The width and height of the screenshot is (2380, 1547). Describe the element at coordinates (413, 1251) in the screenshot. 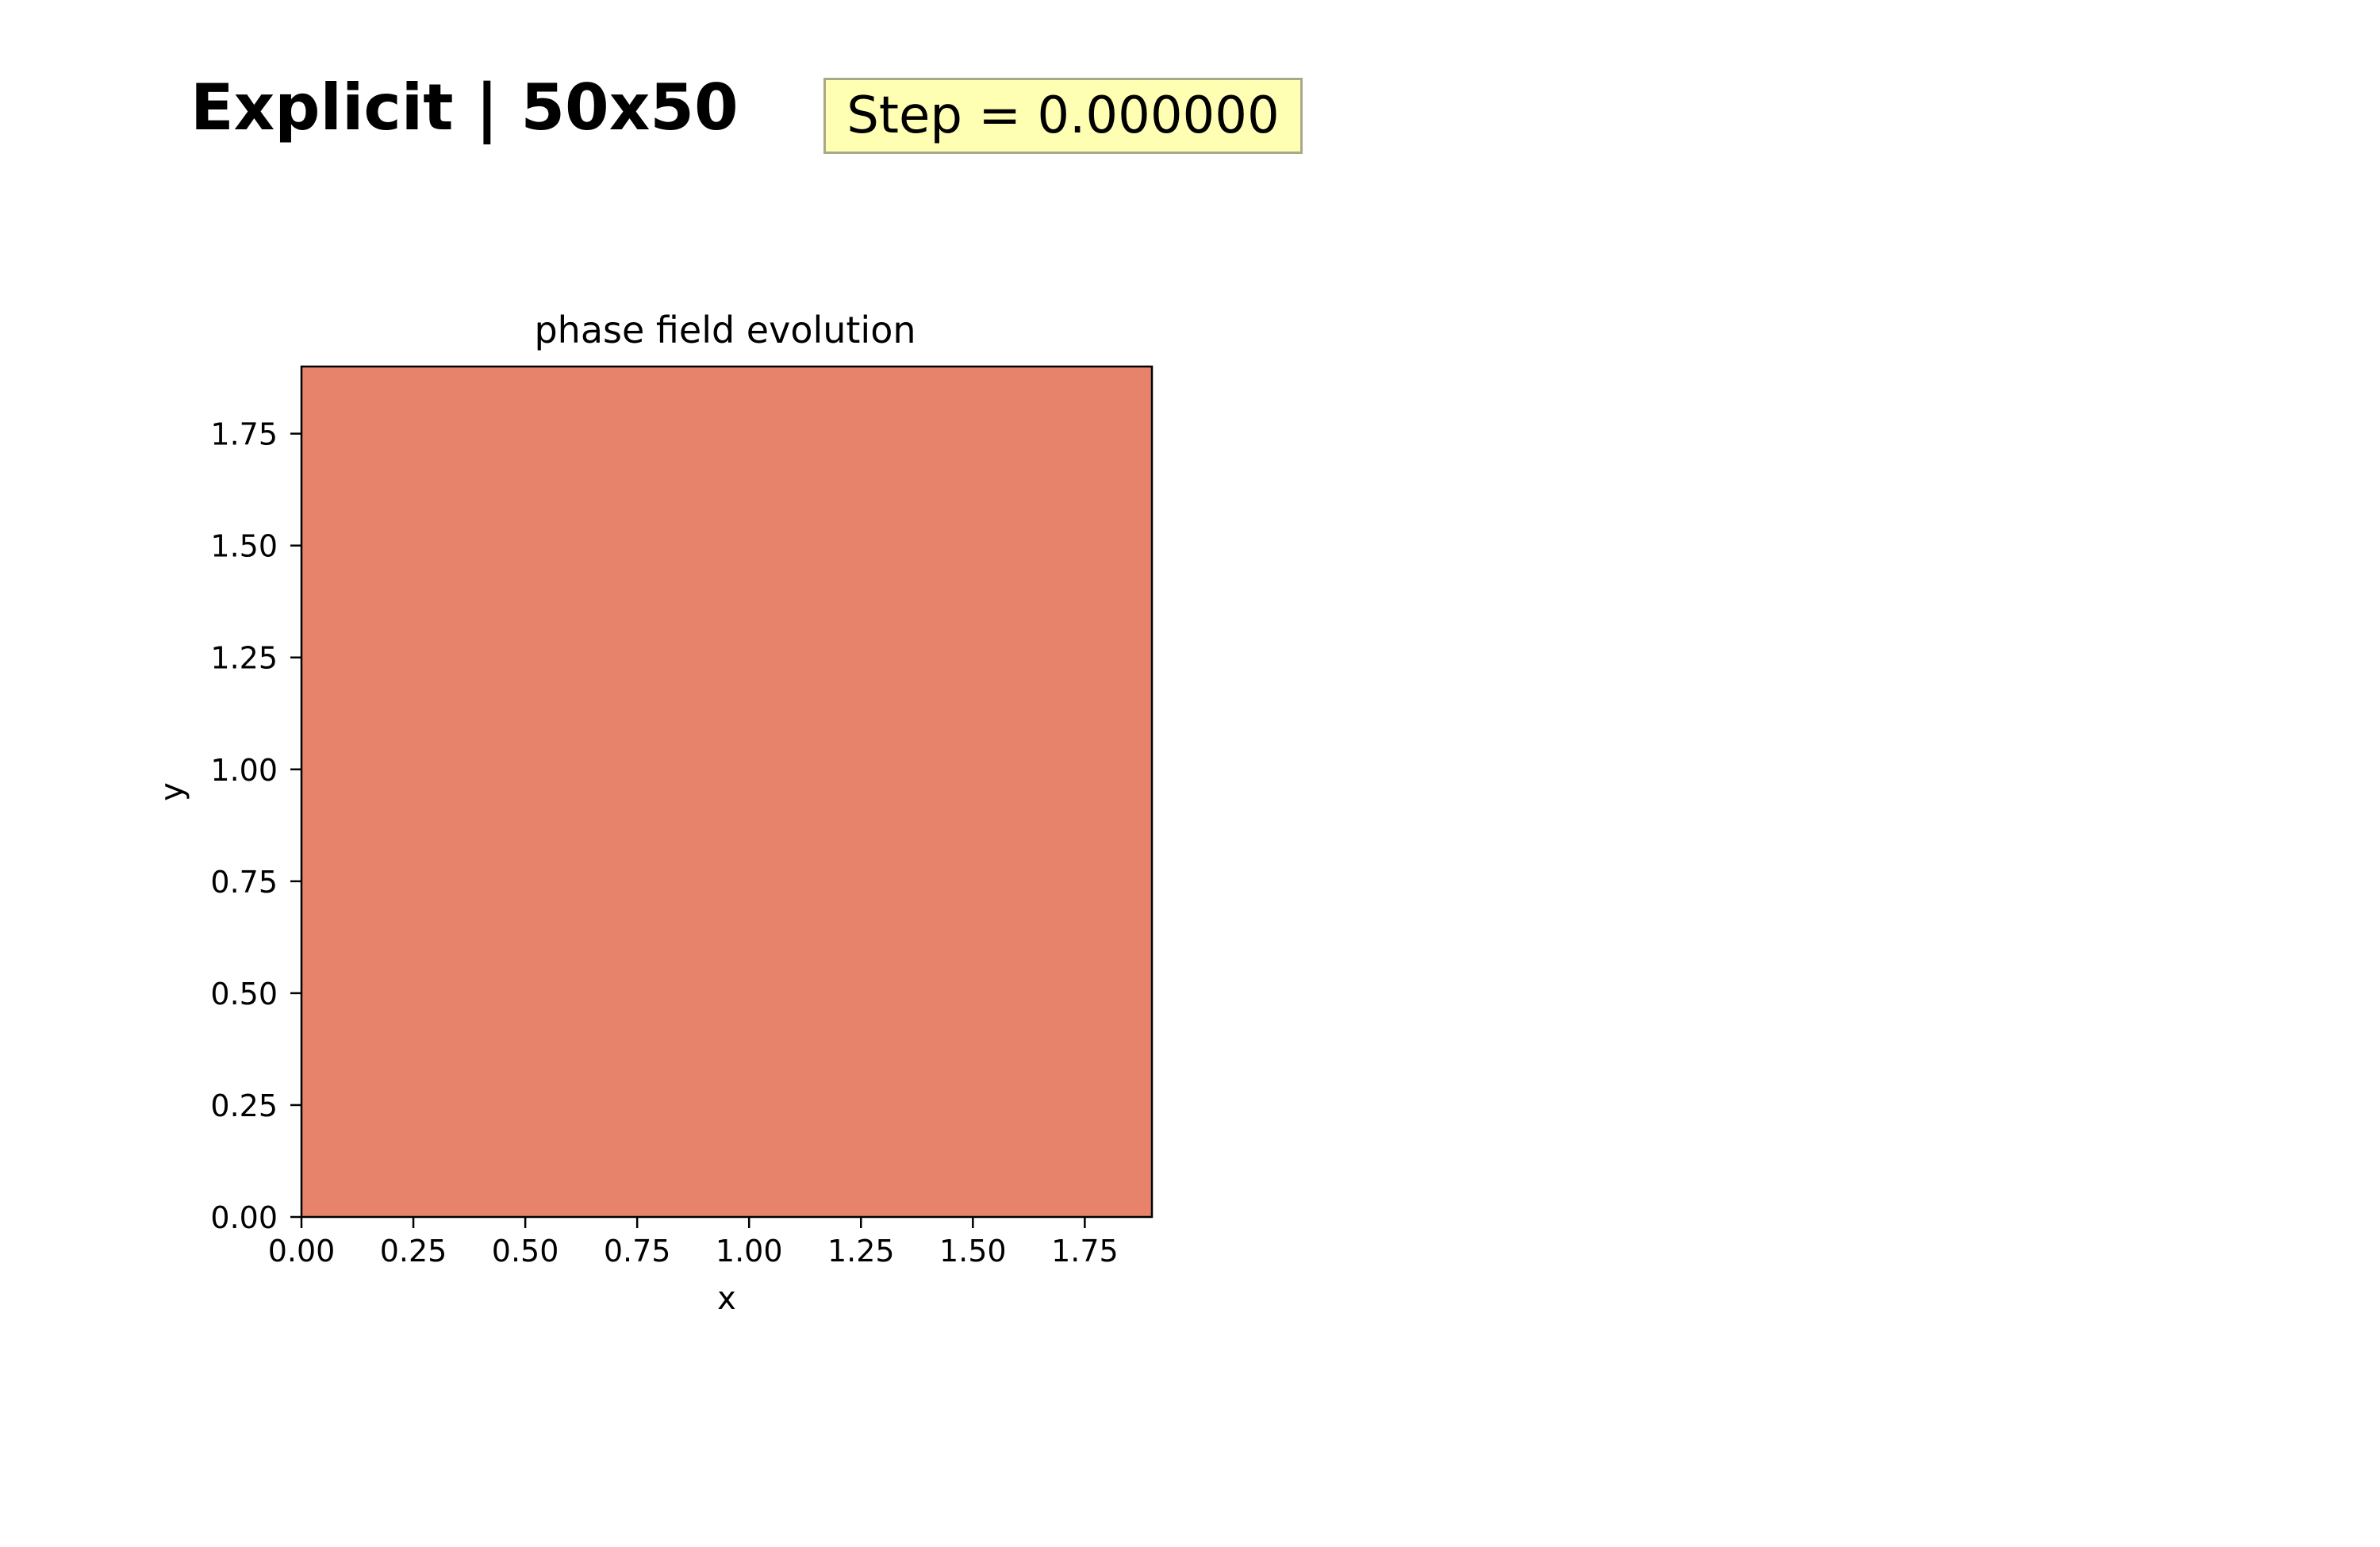

I see `x-tick-label: 0.25` at that location.